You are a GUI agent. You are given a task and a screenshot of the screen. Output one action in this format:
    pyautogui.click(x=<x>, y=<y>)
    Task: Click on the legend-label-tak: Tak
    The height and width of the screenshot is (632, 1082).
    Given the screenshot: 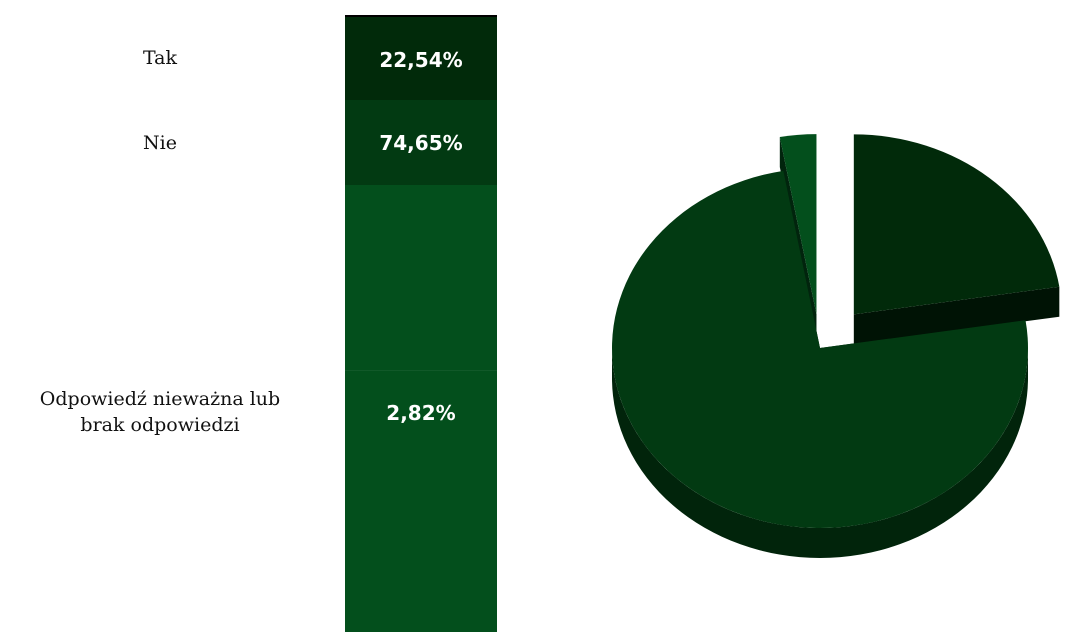 What is the action you would take?
    pyautogui.click(x=160, y=58)
    